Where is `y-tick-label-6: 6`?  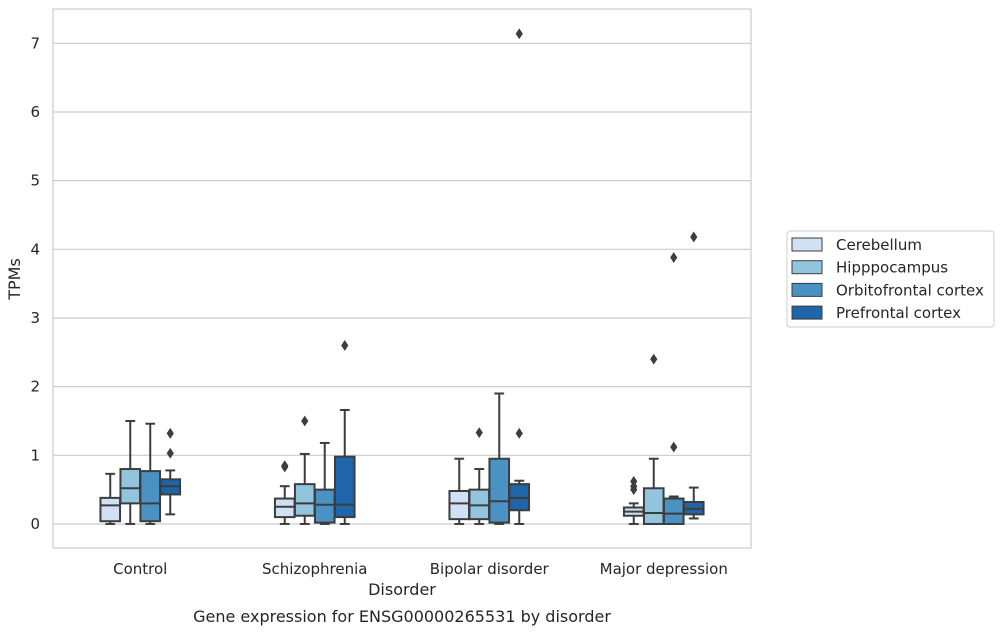
y-tick-label-6: 6 is located at coordinates (35, 112).